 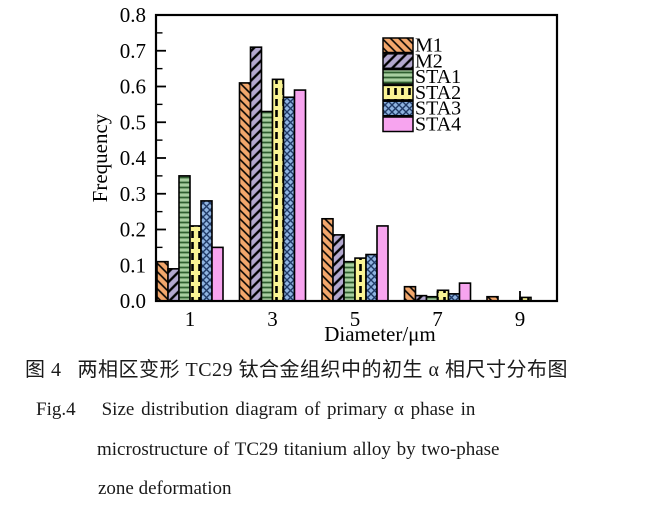 I want to click on legend-label-STA3: STA3, so click(x=438, y=109).